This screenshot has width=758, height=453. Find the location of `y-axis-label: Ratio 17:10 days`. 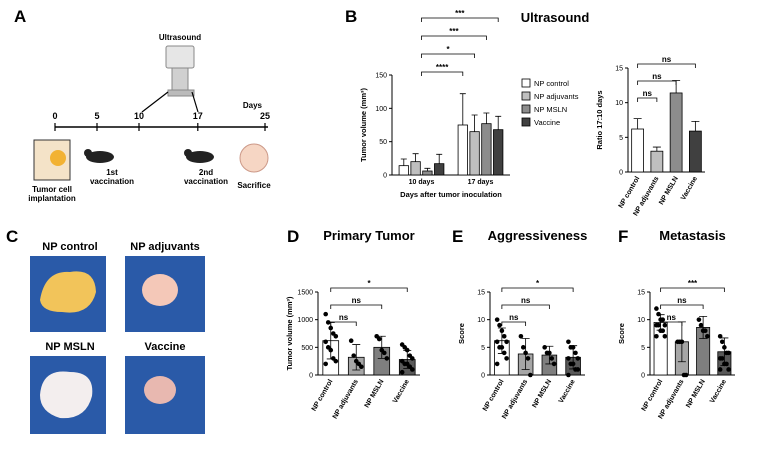

y-axis-label: Ratio 17:10 days is located at coordinates (599, 119).